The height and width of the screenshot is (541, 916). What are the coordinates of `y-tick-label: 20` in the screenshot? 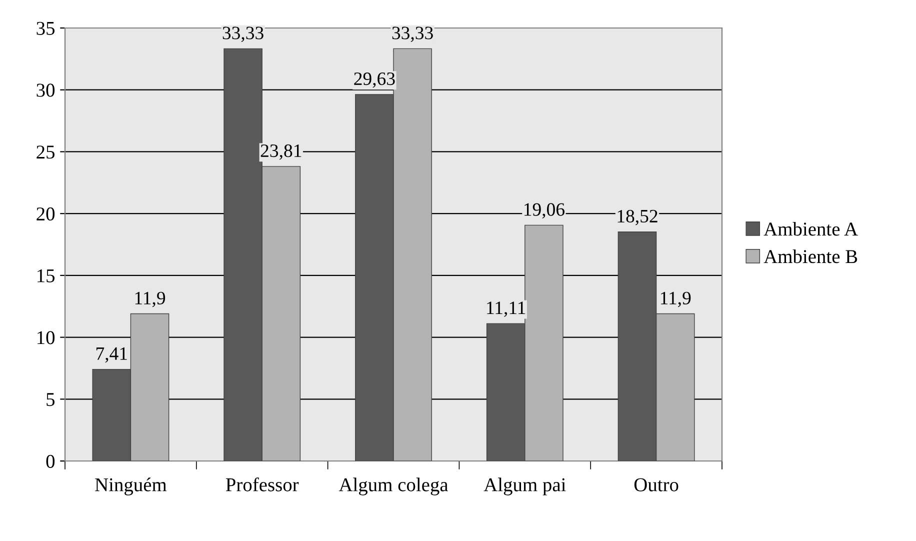 It's located at (45, 214).